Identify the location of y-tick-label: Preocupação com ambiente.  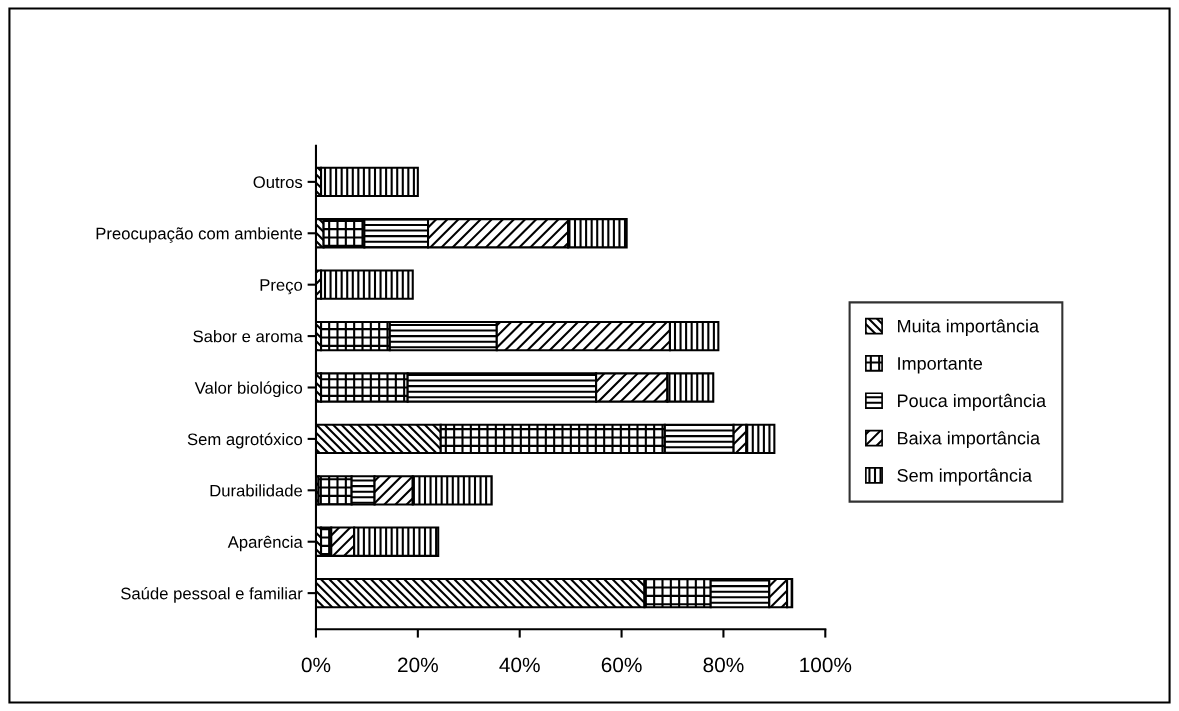
(199, 235).